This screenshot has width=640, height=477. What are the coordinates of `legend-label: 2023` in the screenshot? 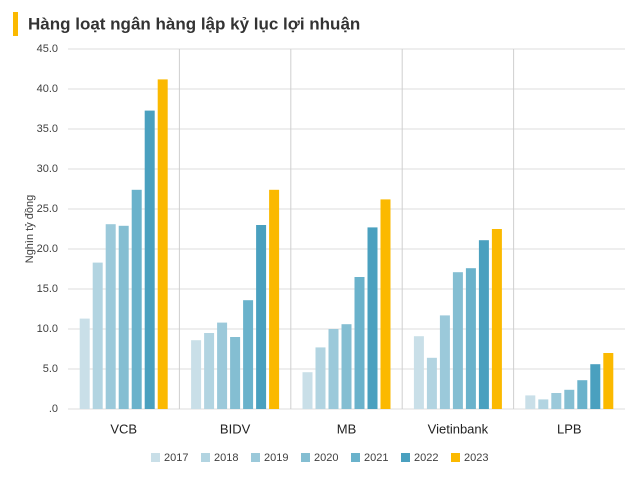 It's located at (476, 458).